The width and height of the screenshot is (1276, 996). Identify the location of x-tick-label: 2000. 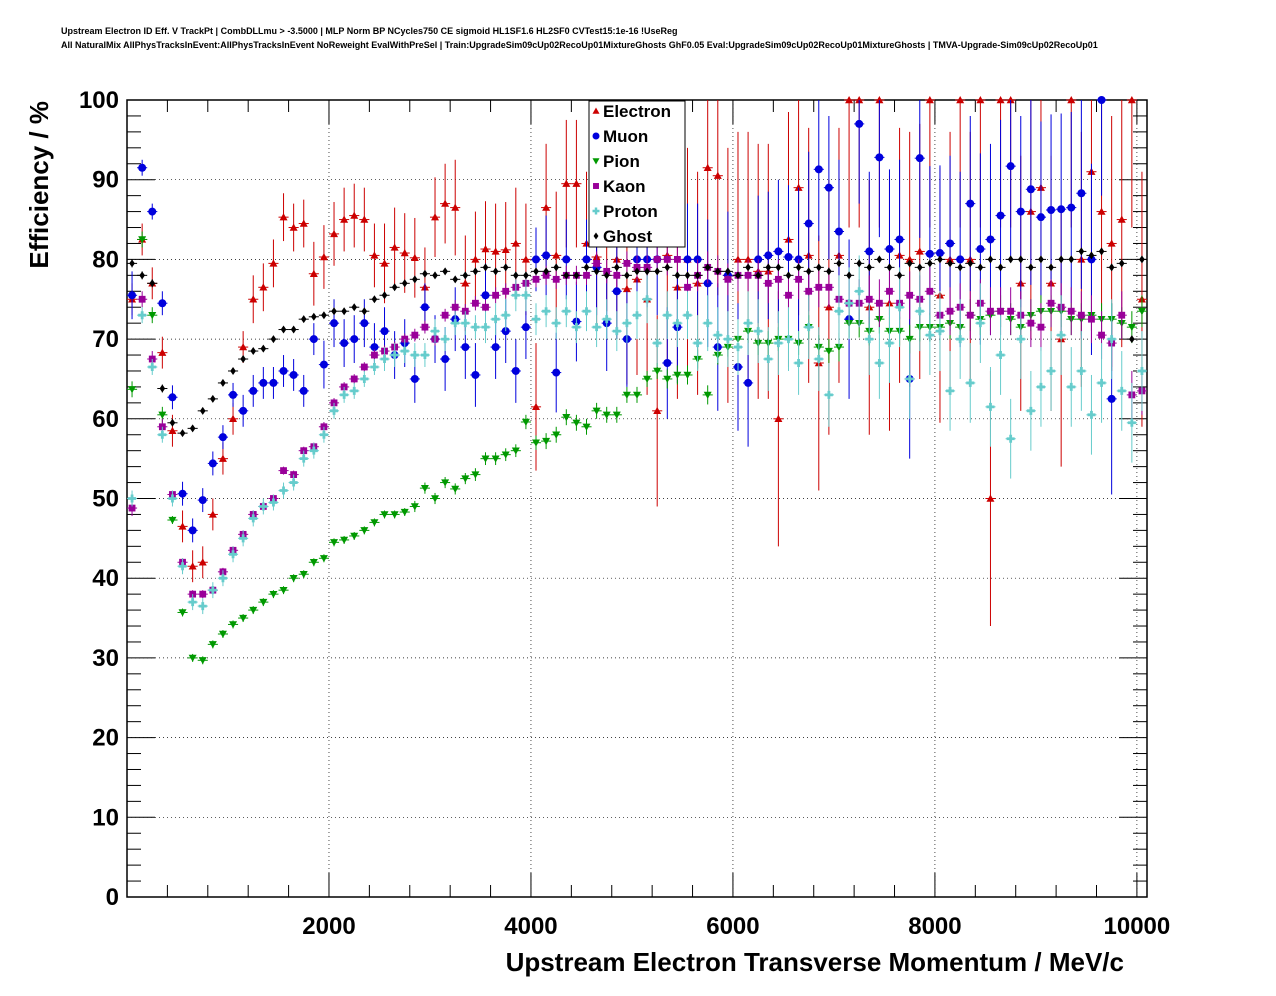
(328, 926).